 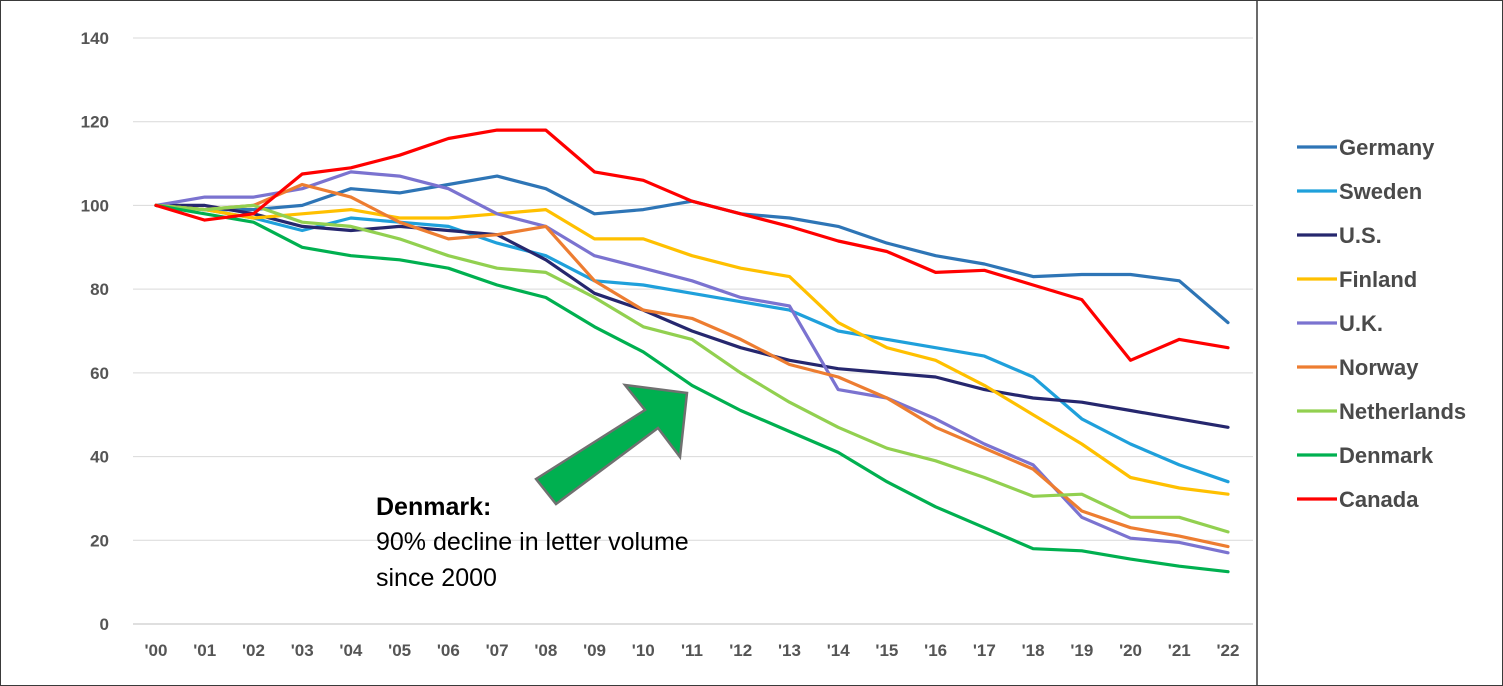 I want to click on x-tick-label: '18, so click(x=1033, y=650).